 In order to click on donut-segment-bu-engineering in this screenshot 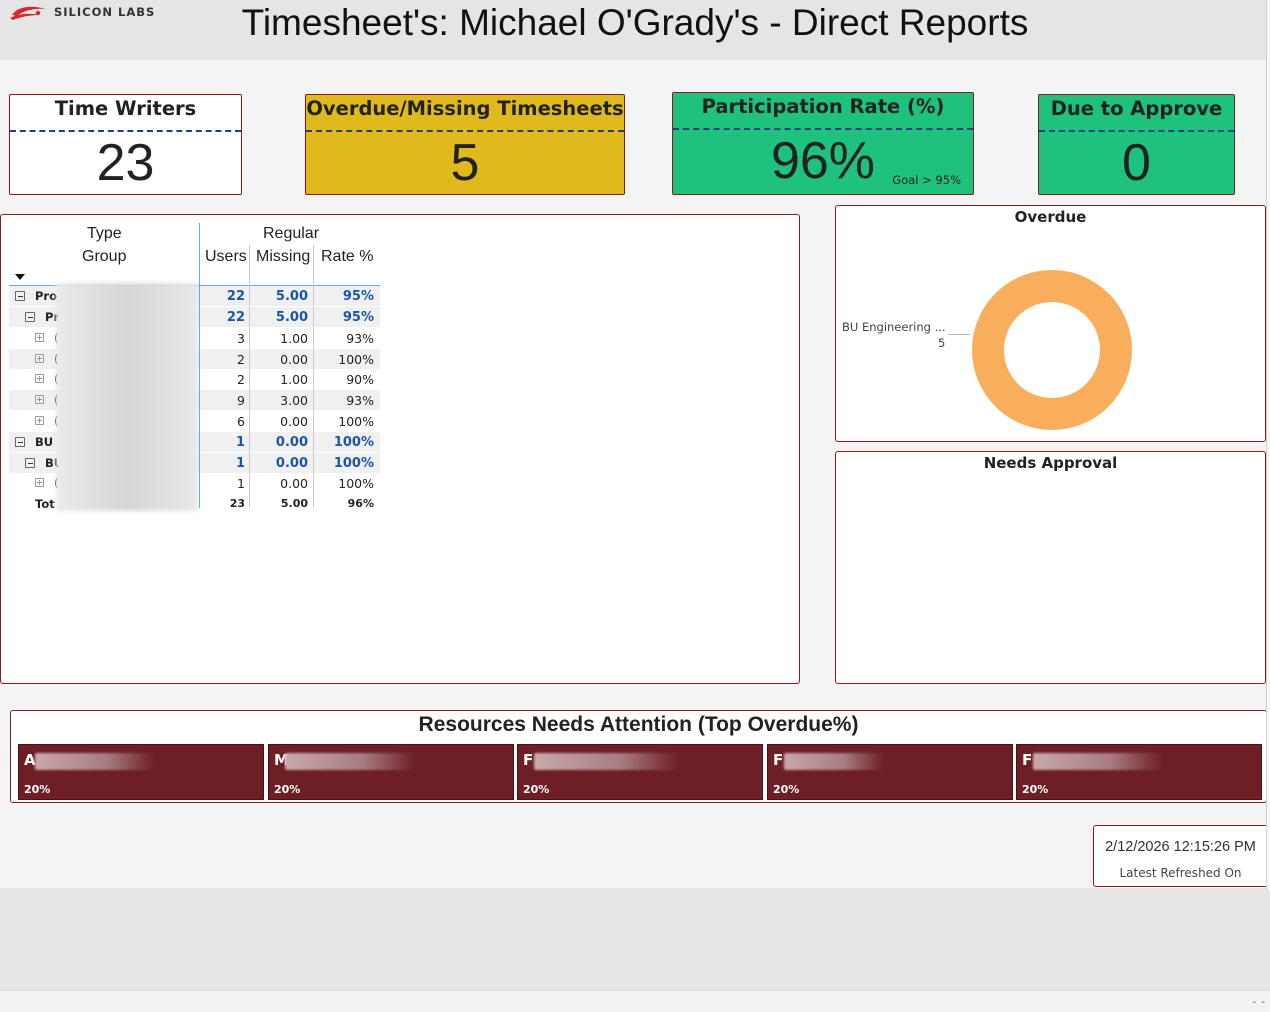, I will do `click(1052, 350)`.